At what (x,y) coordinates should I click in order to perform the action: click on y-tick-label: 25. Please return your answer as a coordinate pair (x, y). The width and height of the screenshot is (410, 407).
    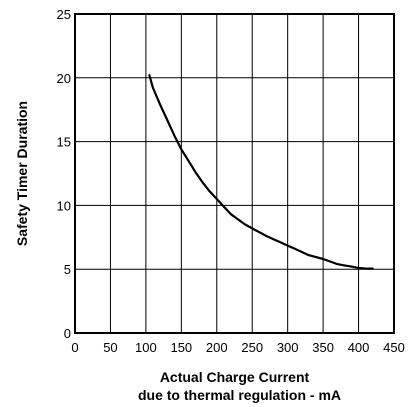
    Looking at the image, I should click on (64, 14).